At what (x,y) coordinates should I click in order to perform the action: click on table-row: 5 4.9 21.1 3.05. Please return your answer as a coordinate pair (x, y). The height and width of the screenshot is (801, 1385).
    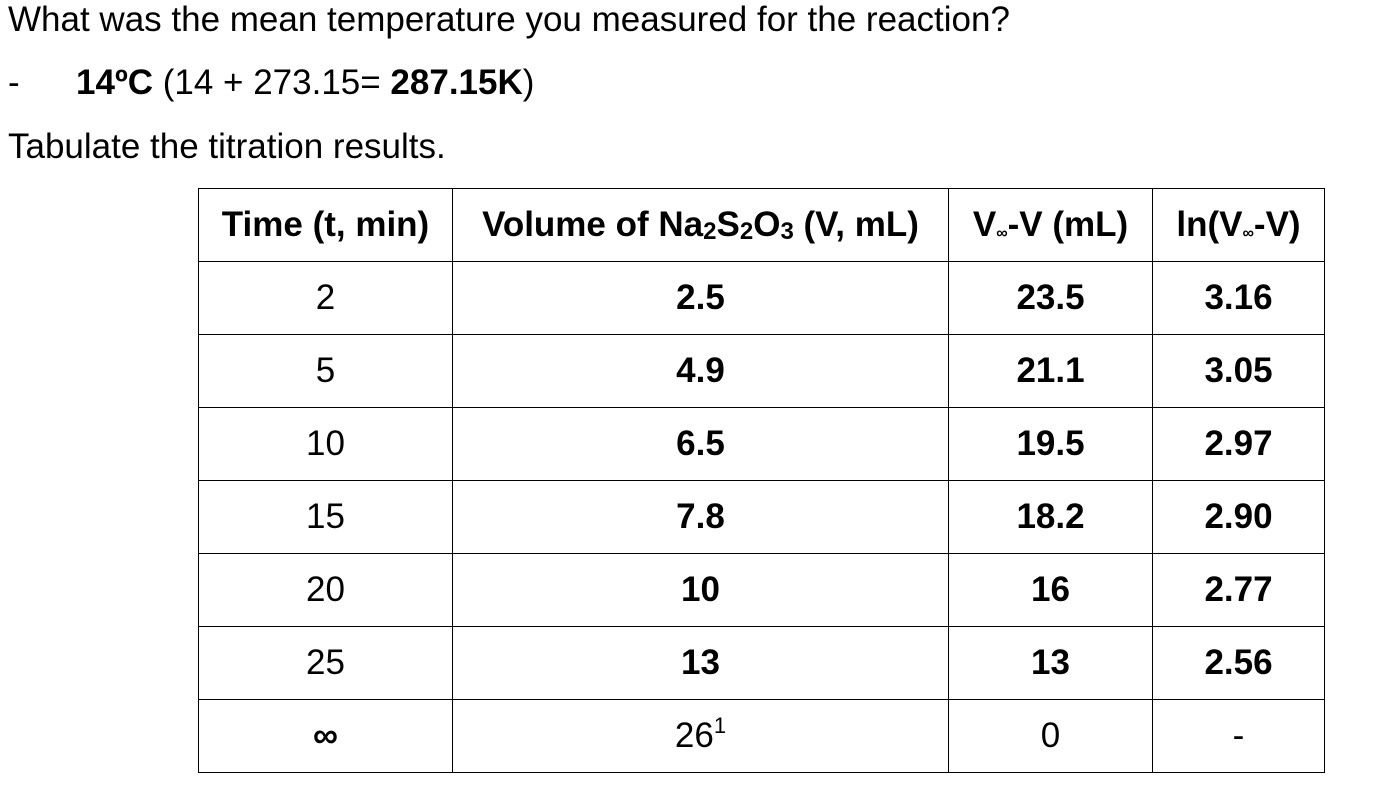
    Looking at the image, I should click on (761, 371).